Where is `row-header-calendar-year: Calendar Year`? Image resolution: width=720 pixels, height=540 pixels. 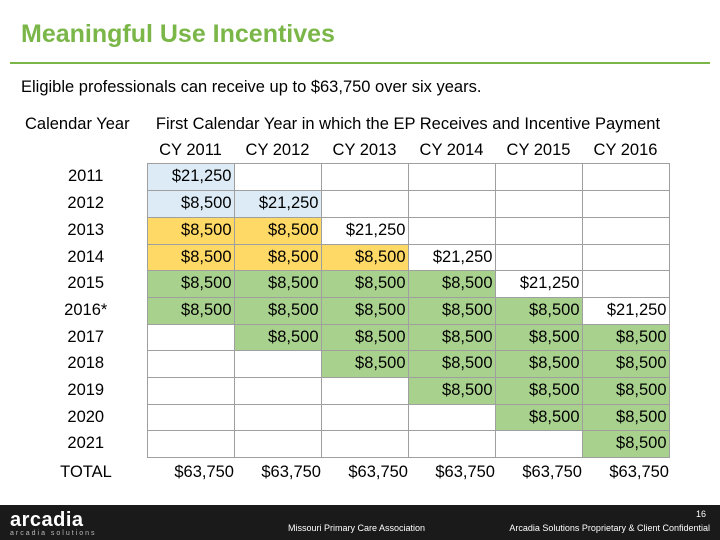 row-header-calendar-year: Calendar Year is located at coordinates (77, 124).